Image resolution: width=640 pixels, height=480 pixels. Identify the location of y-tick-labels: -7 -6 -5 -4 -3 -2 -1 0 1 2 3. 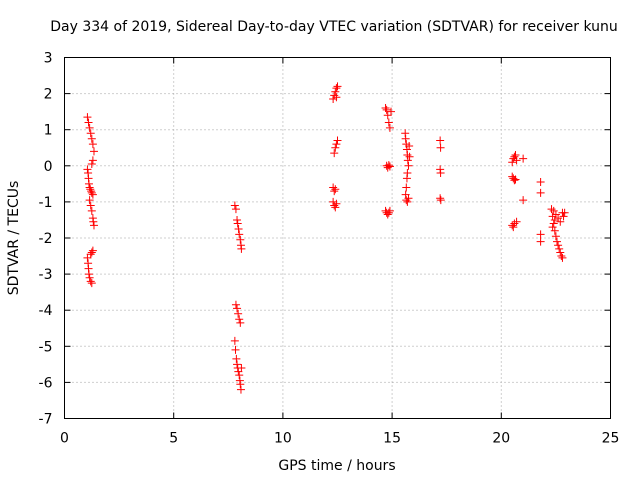
(46, 239).